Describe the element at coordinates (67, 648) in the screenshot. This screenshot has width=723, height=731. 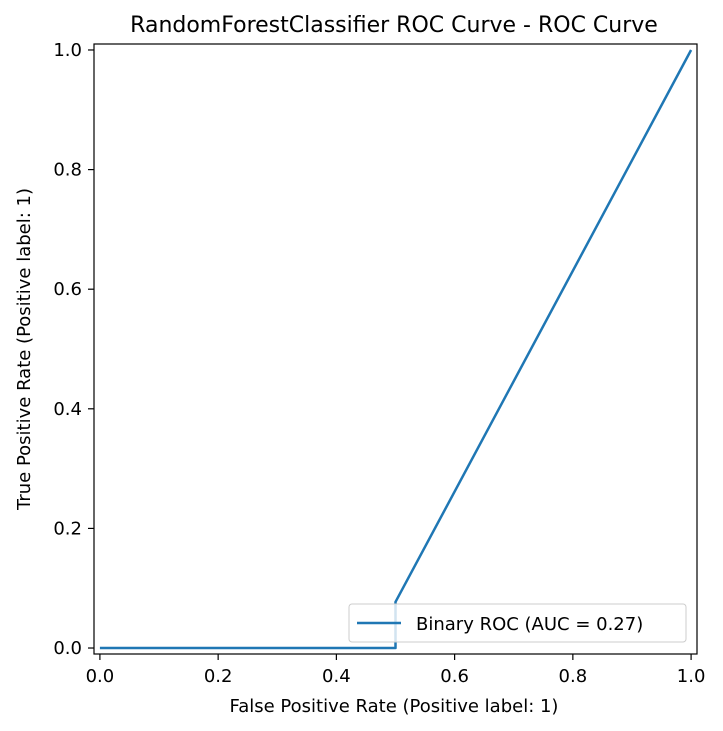
I see `y-tick-label: 0.0` at that location.